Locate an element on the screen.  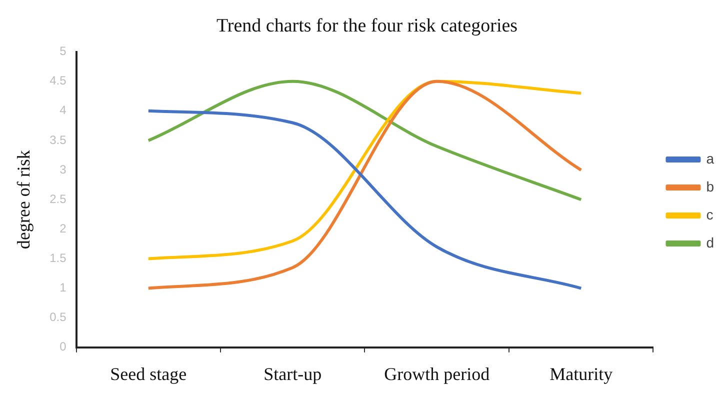
legend-label: c is located at coordinates (710, 214).